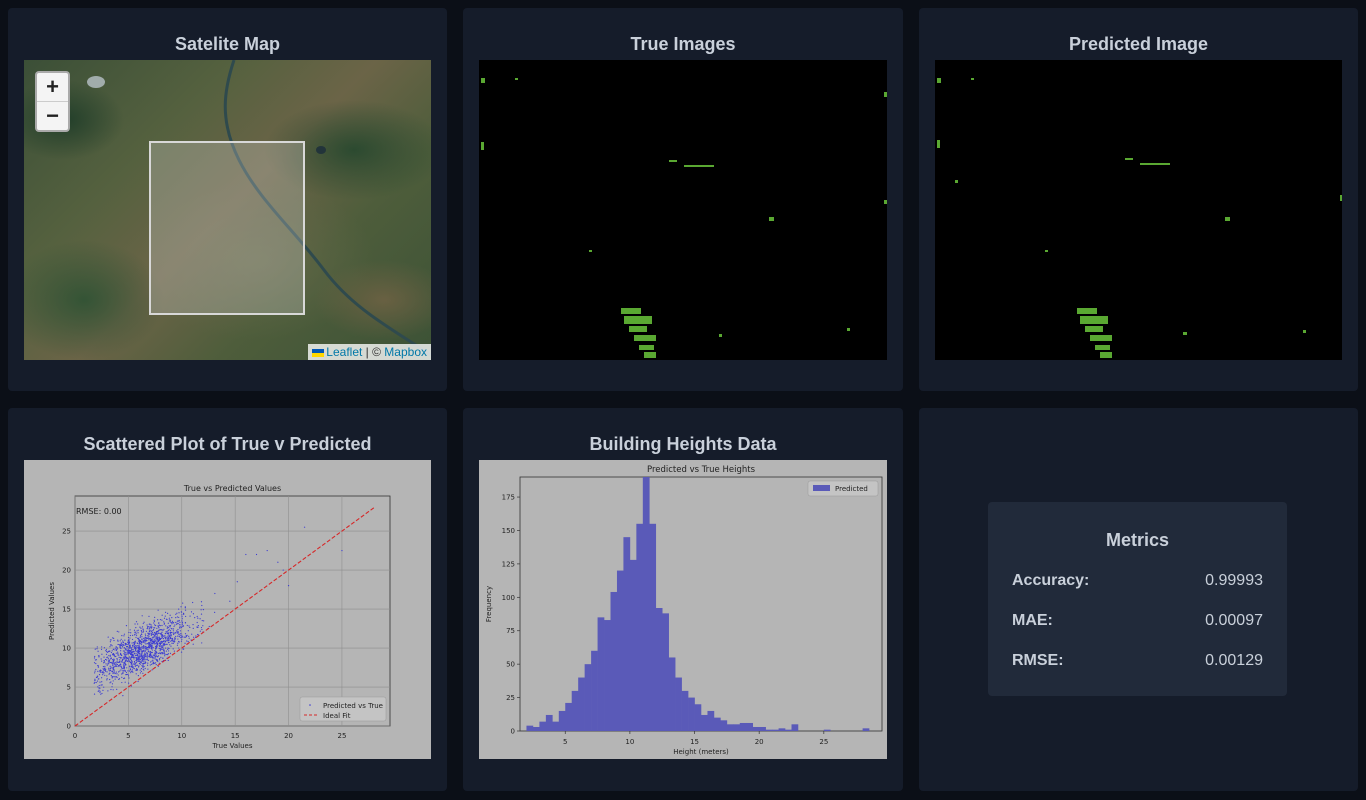 This screenshot has width=1366, height=800. I want to click on map-river-overlay, so click(259, 208).